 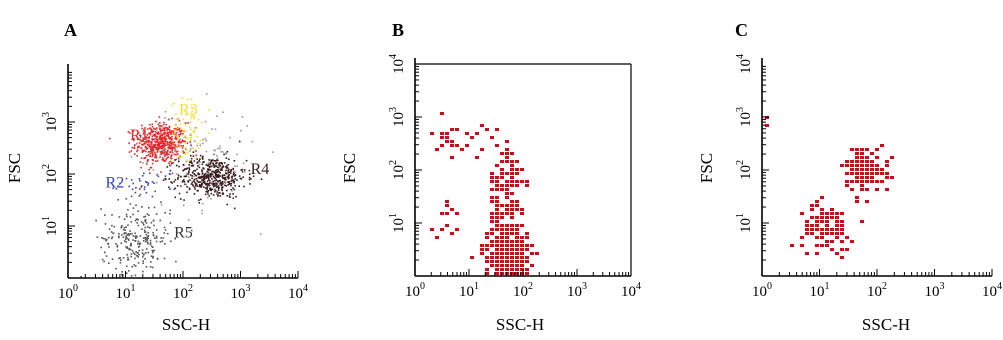 What do you see at coordinates (126, 292) in the screenshot?
I see `x-tick-label: 101` at bounding box center [126, 292].